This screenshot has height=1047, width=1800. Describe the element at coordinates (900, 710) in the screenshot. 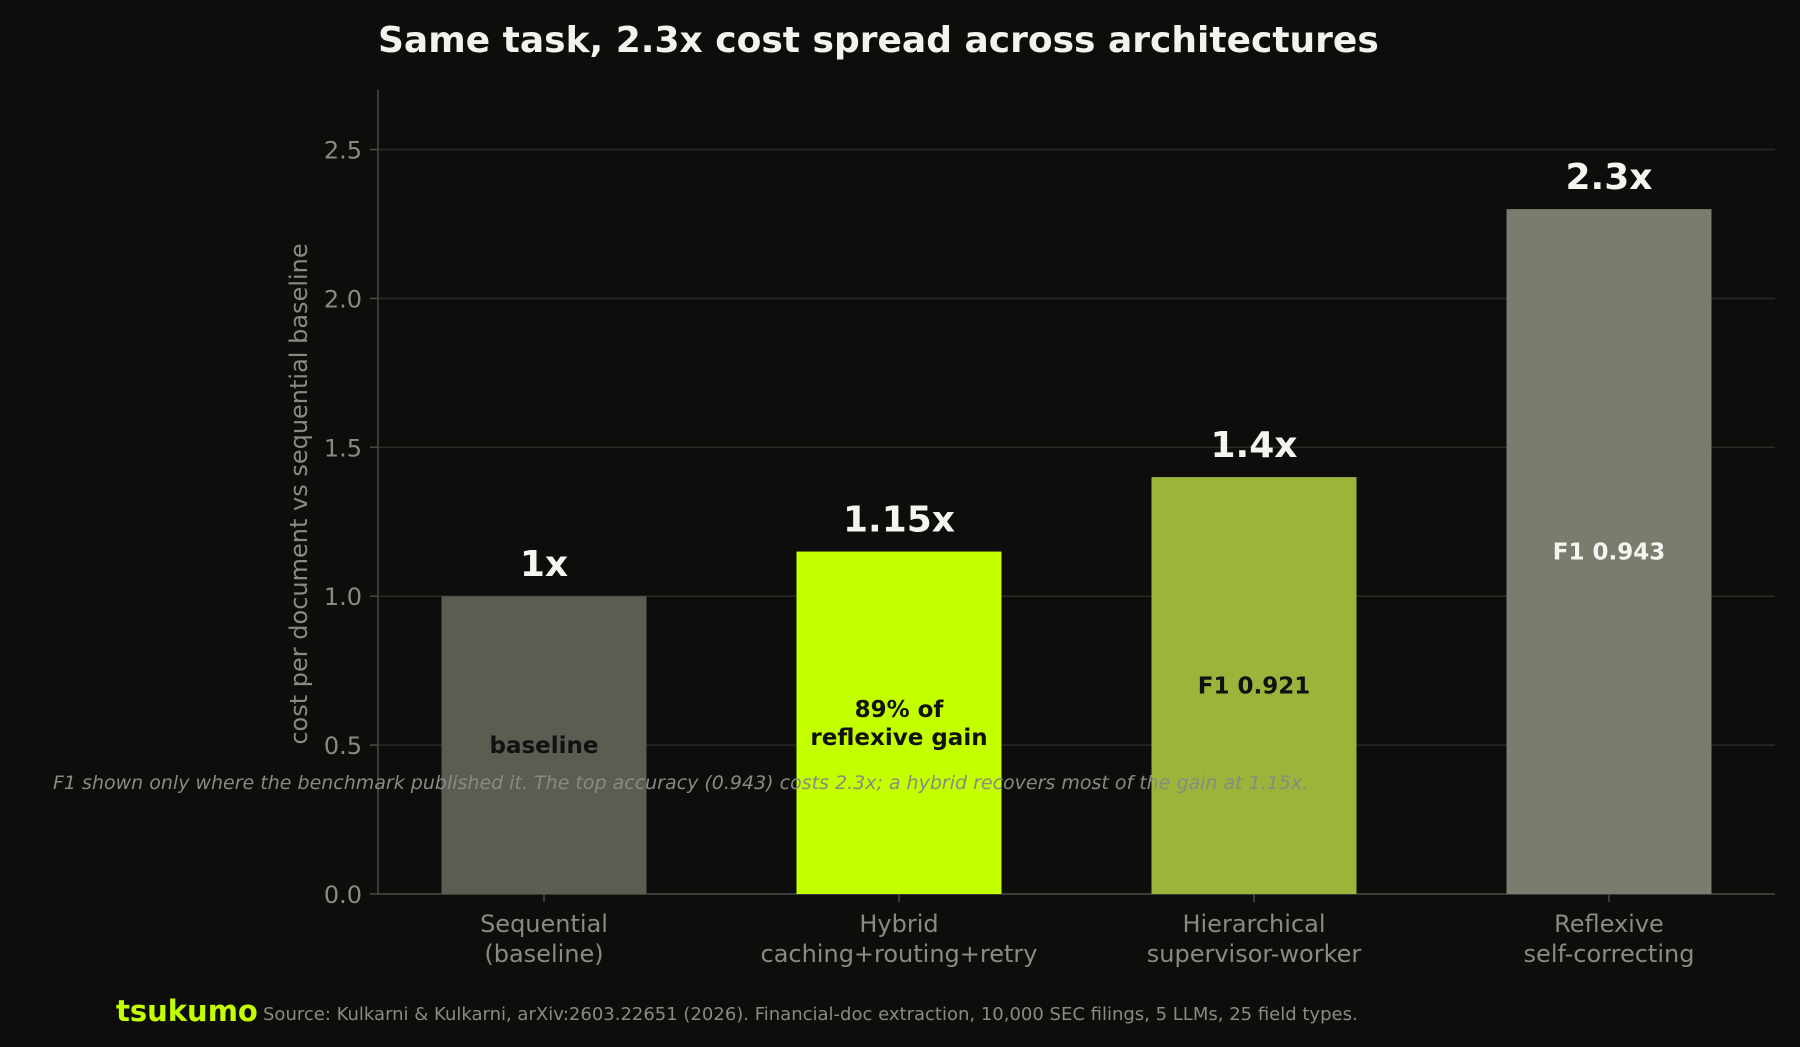

I see `inner-label-line: 89% of` at that location.